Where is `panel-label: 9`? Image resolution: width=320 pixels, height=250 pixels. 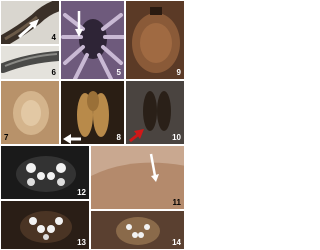
panel-label: 9 is located at coordinates (178, 72).